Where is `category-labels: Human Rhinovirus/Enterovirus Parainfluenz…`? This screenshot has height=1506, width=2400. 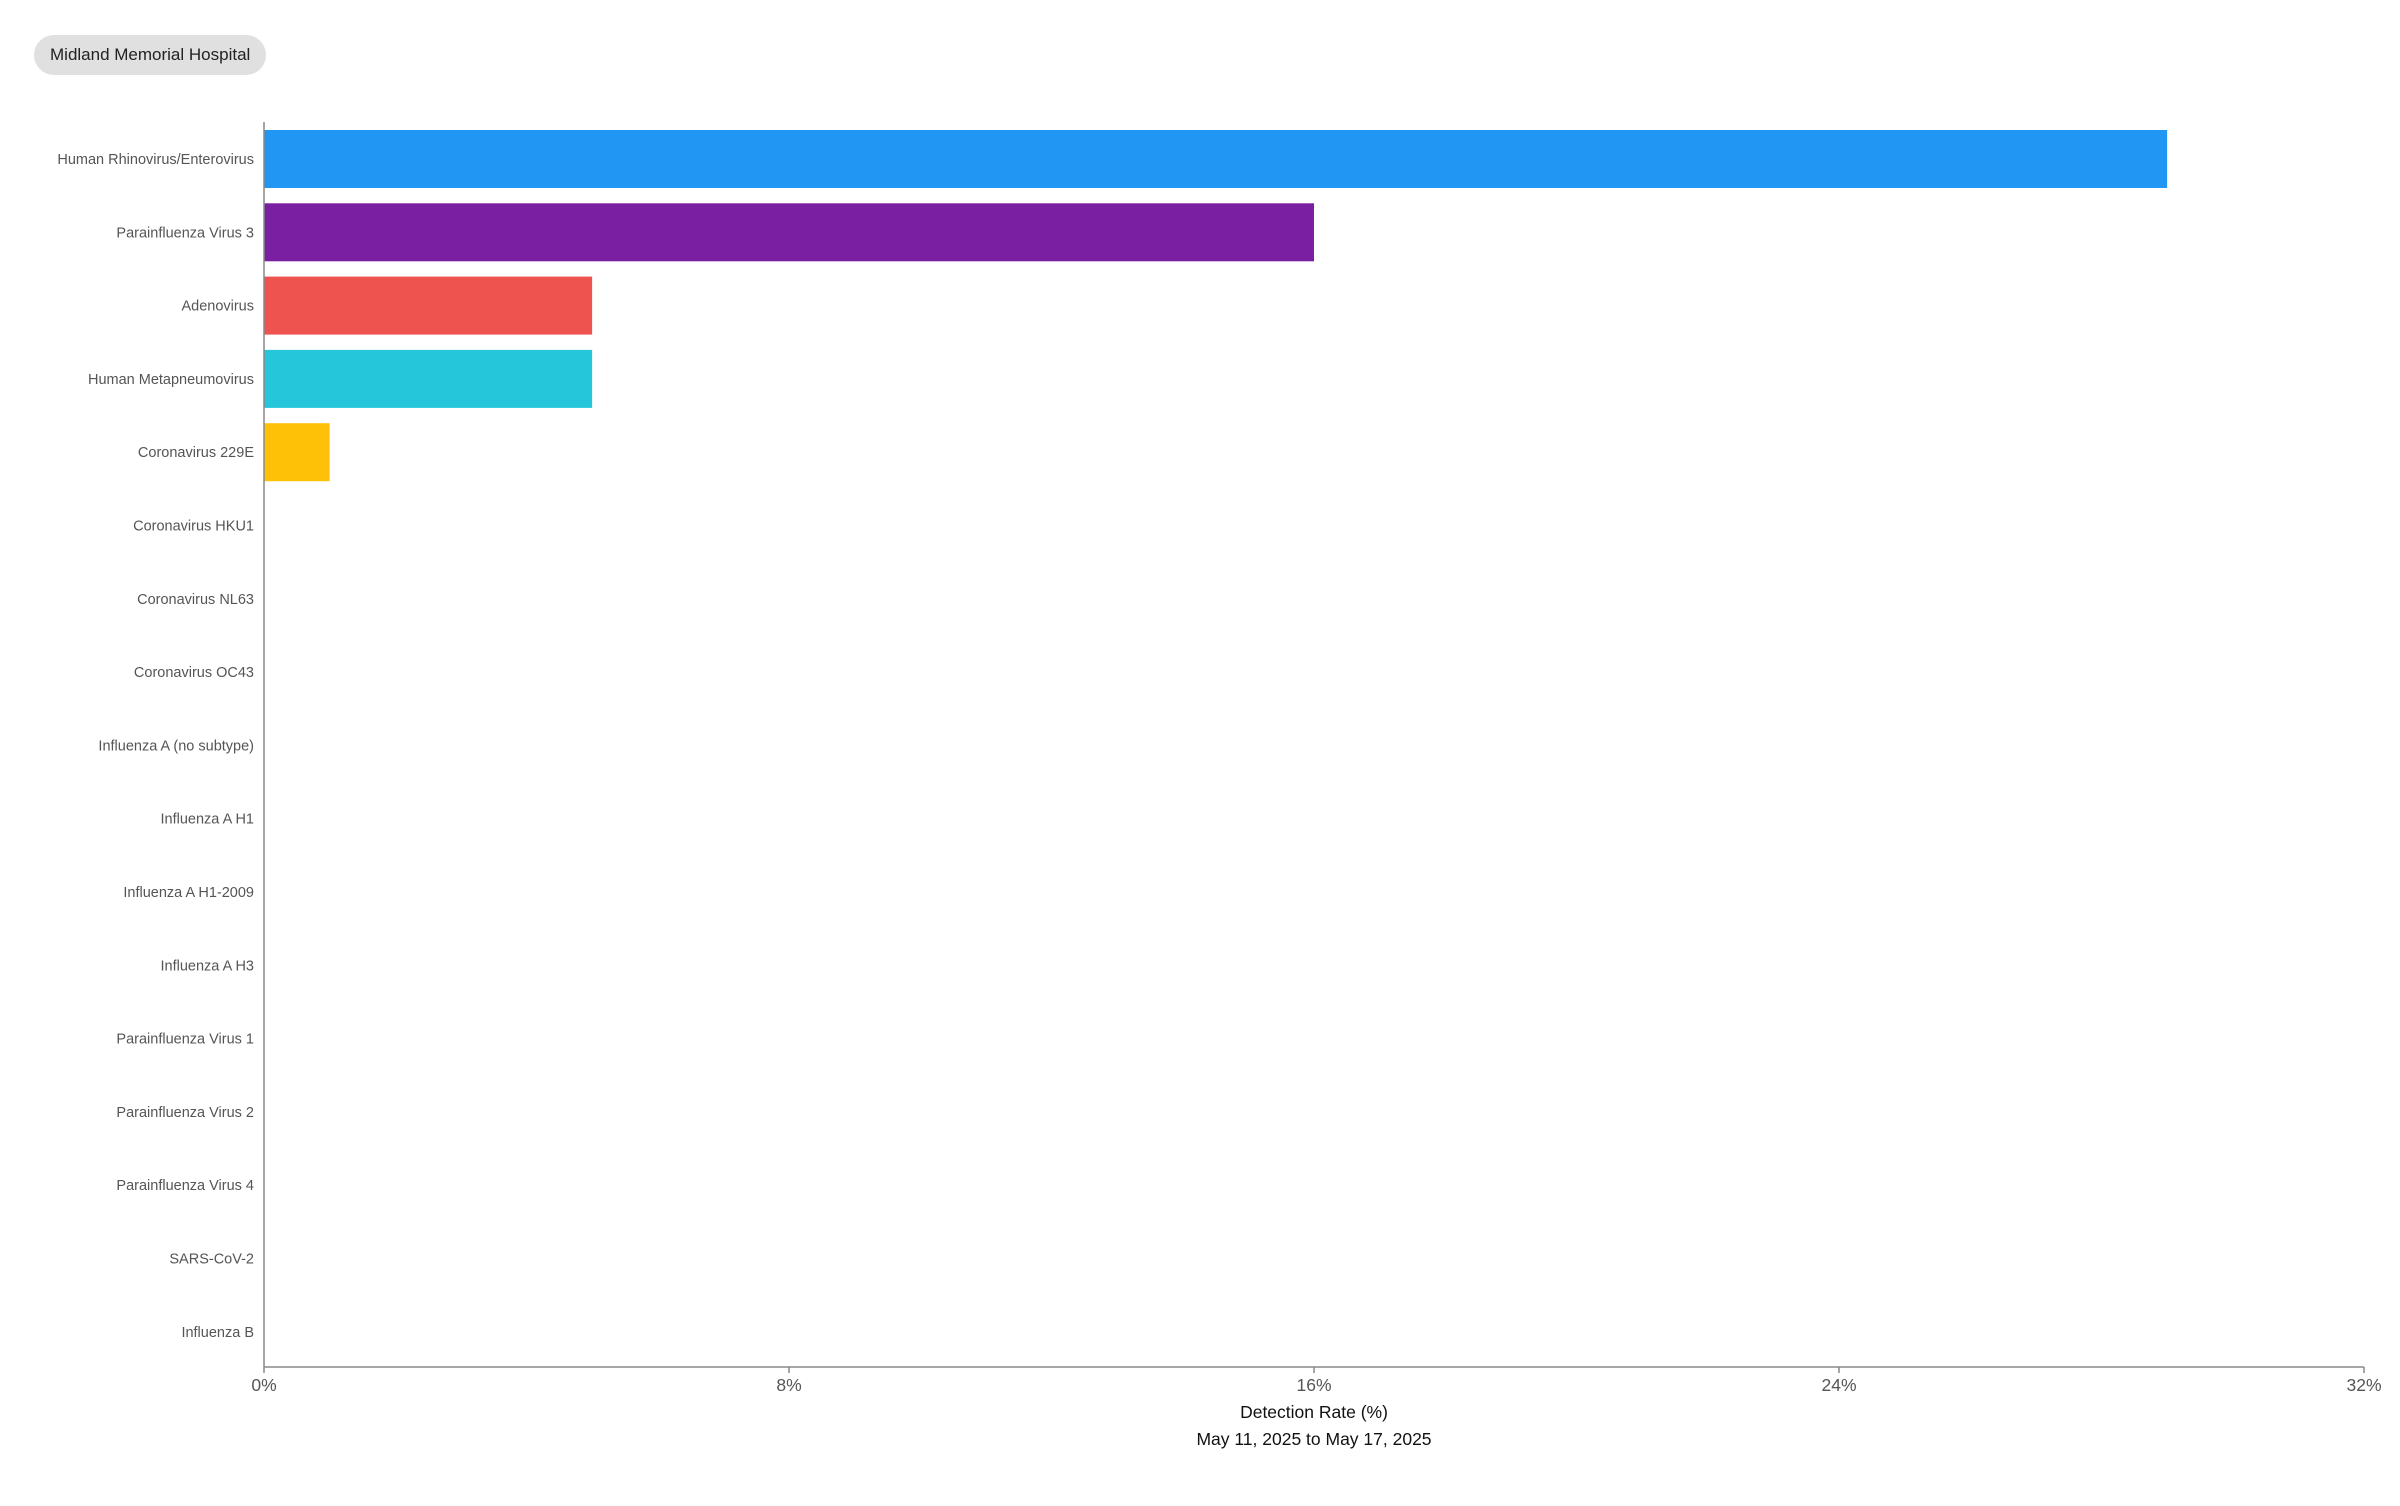 category-labels: Human Rhinovirus/Enterovirus Parainfluenz… is located at coordinates (155, 746).